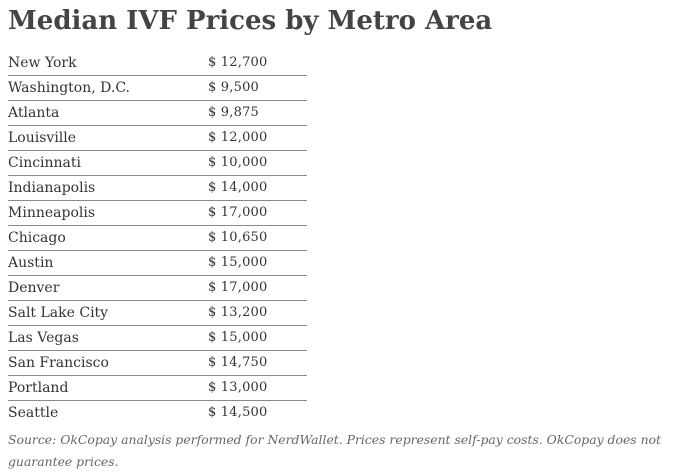 This screenshot has width=673, height=473. I want to click on table-row: Las Vegas $ 15,000, so click(157, 338).